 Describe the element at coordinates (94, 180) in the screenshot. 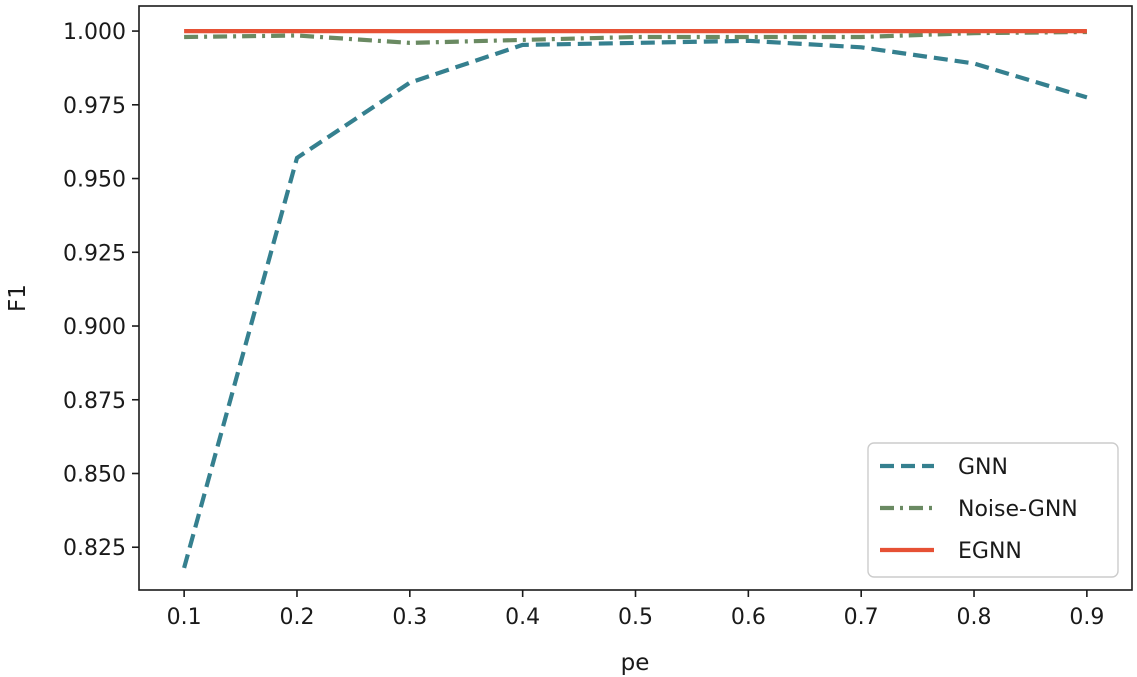

I see `y-tick-label: 0.950` at that location.